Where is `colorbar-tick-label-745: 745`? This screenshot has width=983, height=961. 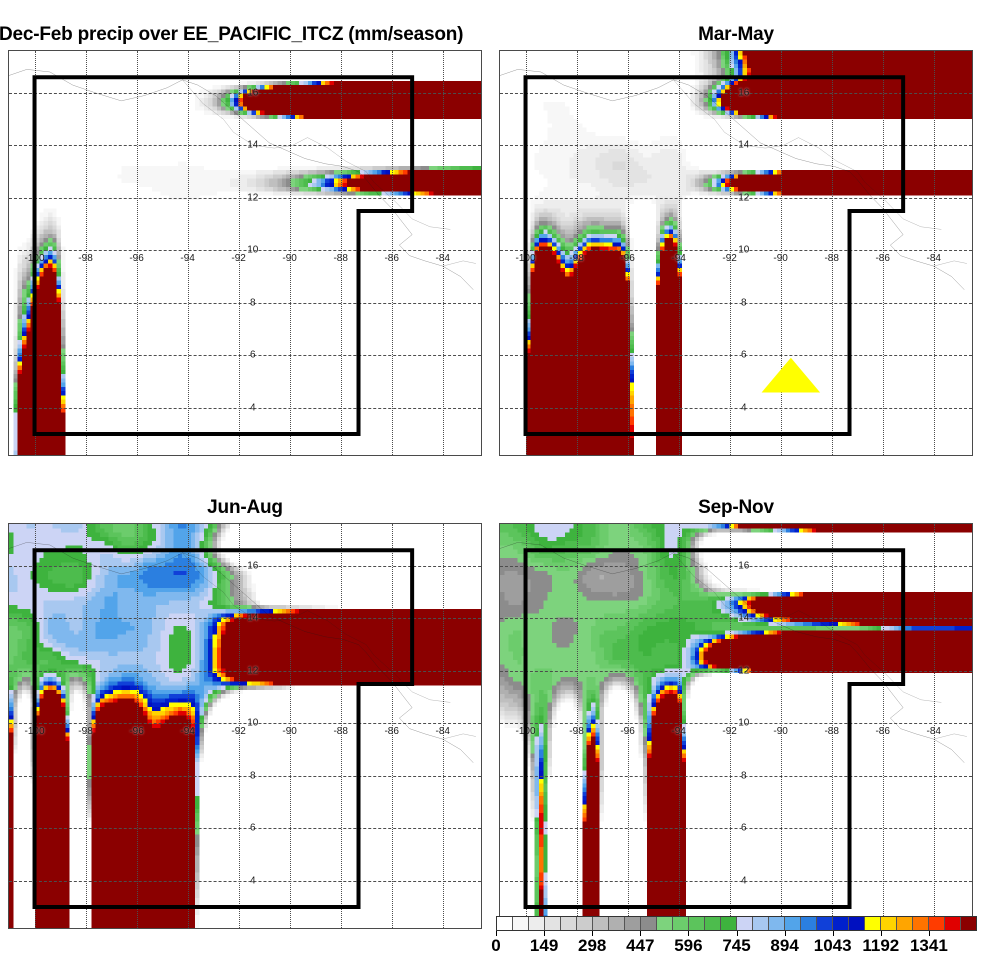 colorbar-tick-label-745: 745 is located at coordinates (736, 946).